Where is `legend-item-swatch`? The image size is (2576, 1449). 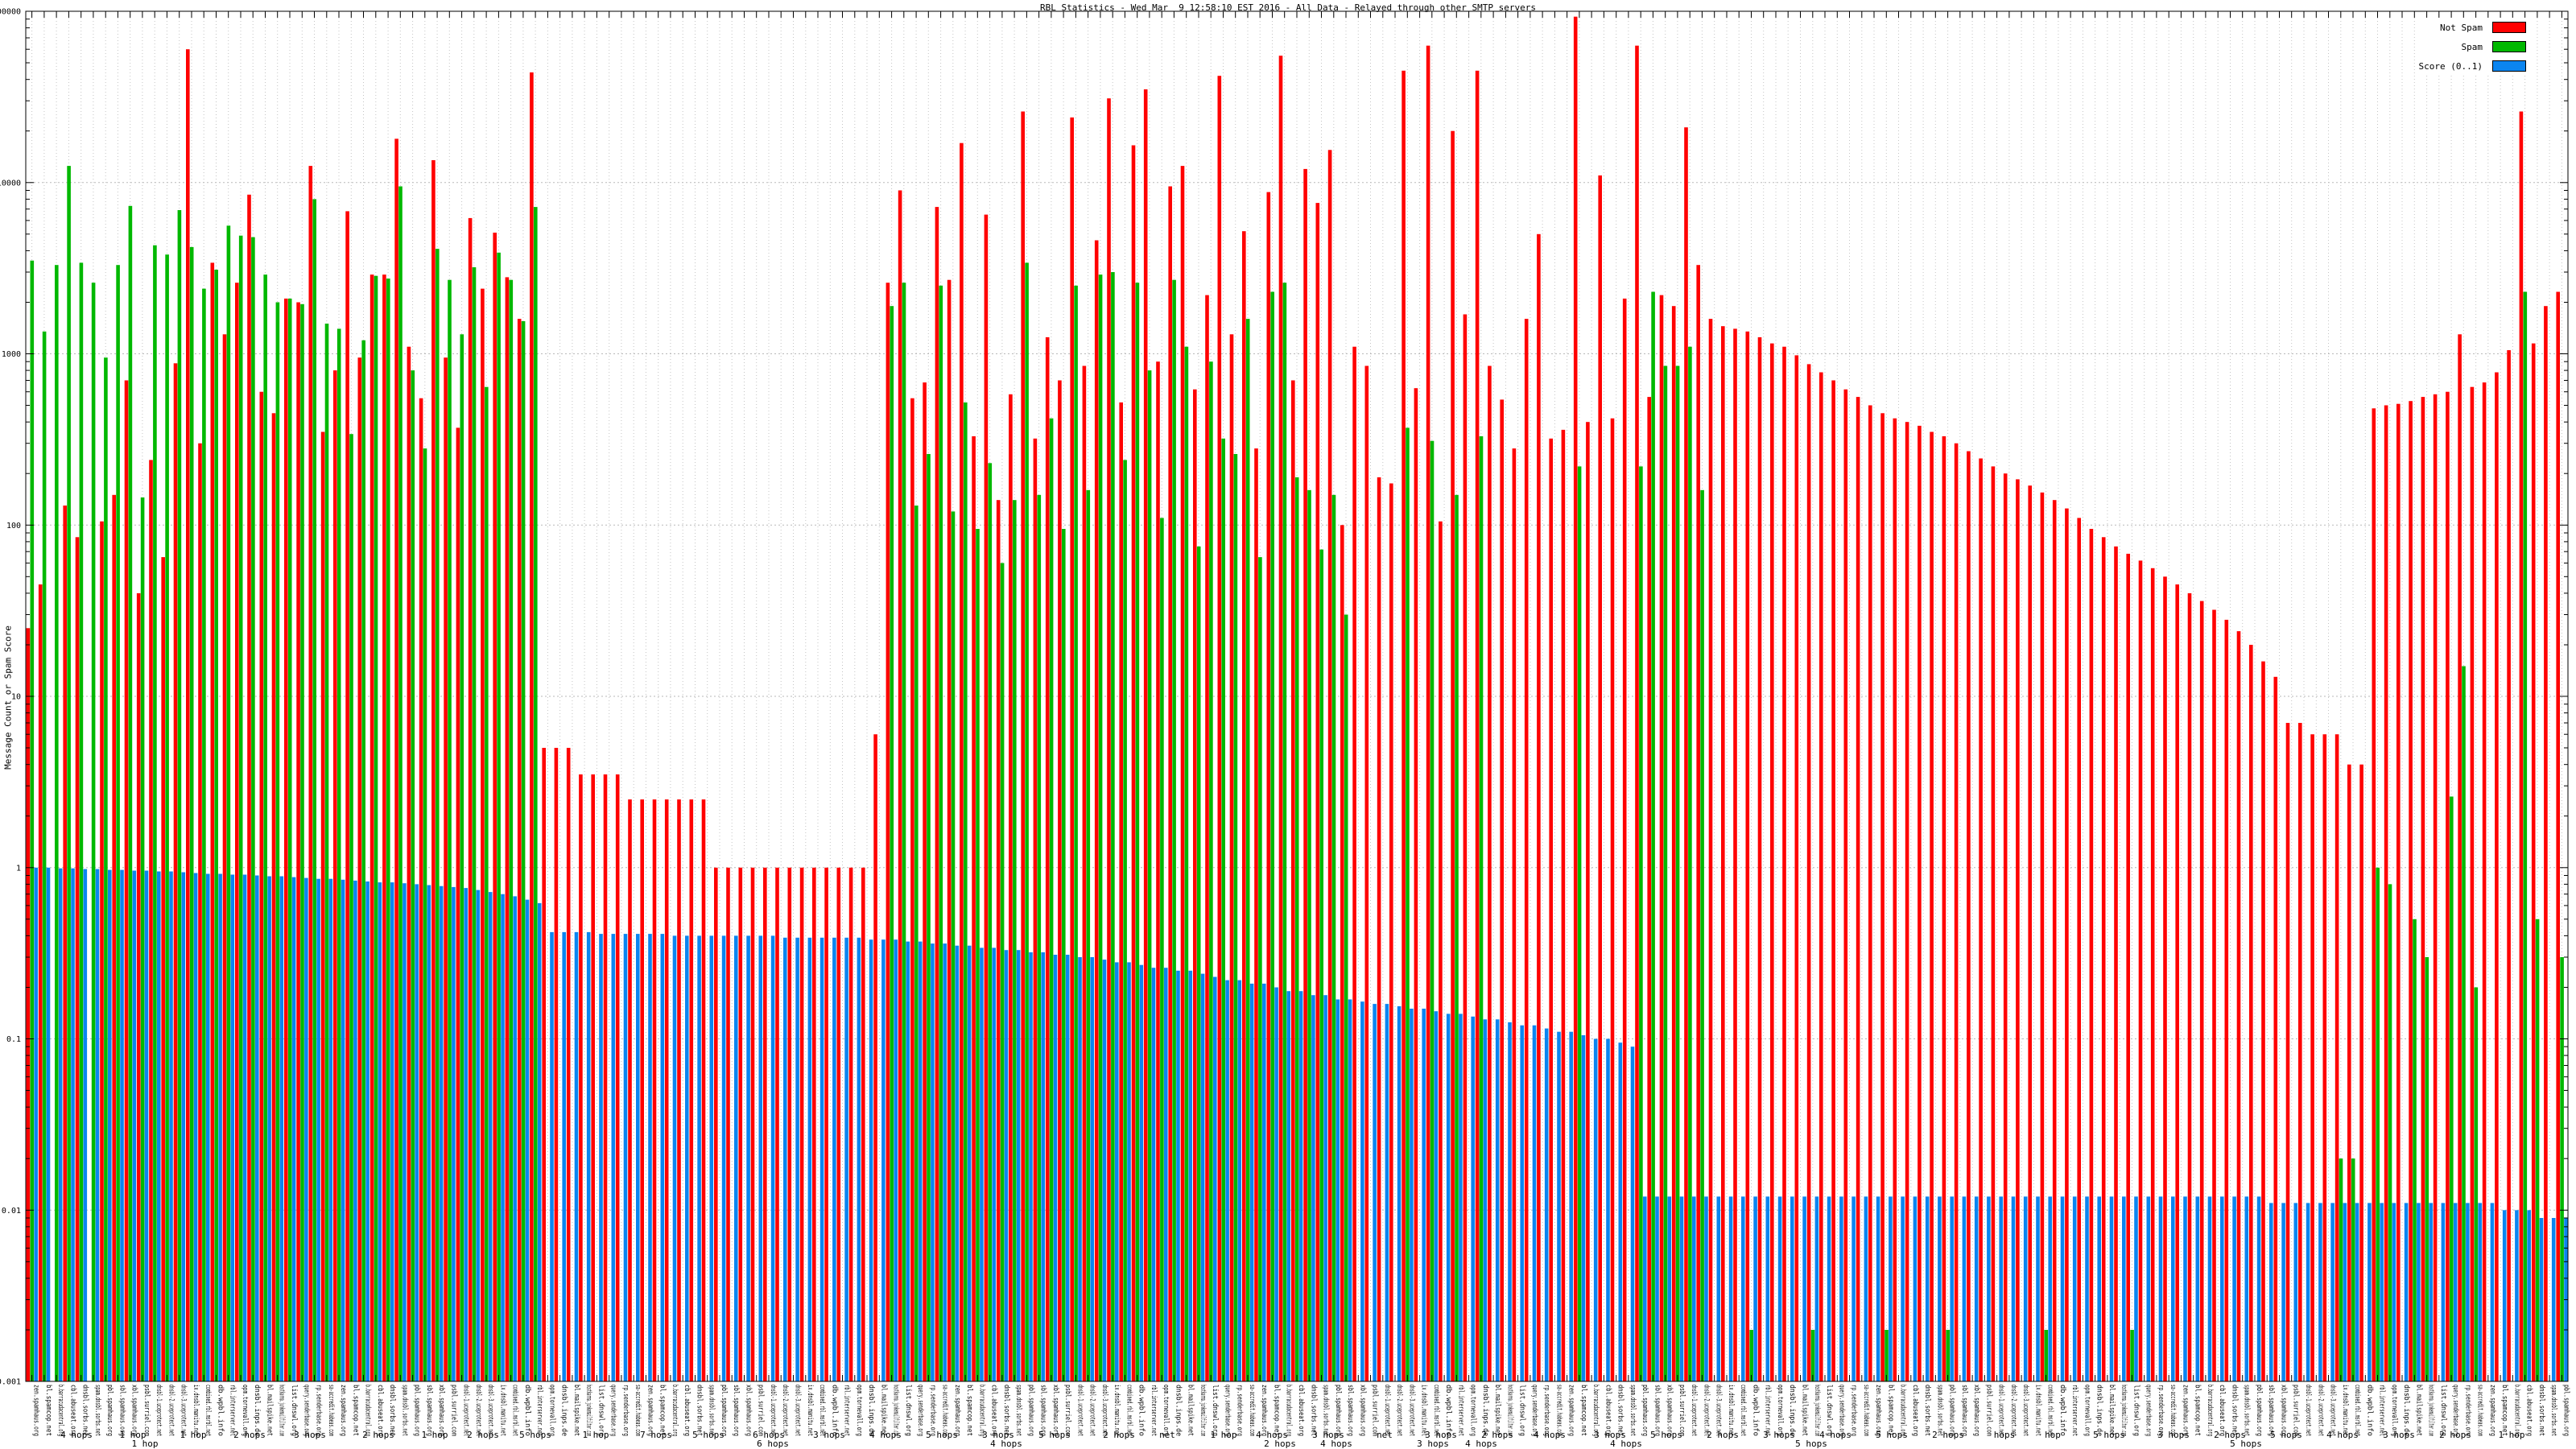 legend-item-swatch is located at coordinates (2509, 66).